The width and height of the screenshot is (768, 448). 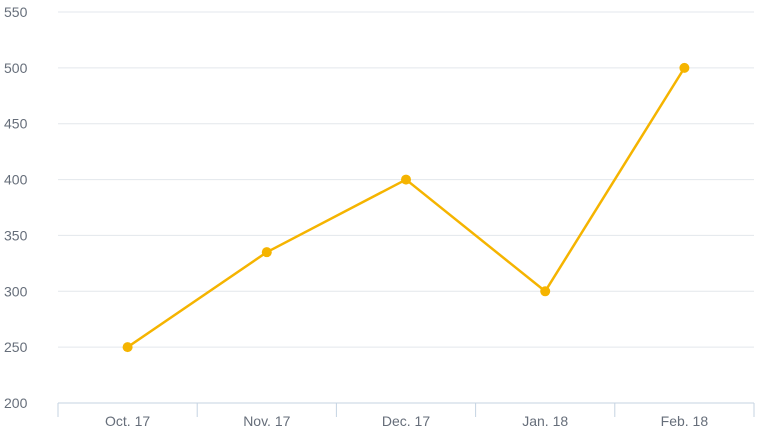 I want to click on x-tick-label: Jan. 18, so click(x=545, y=421).